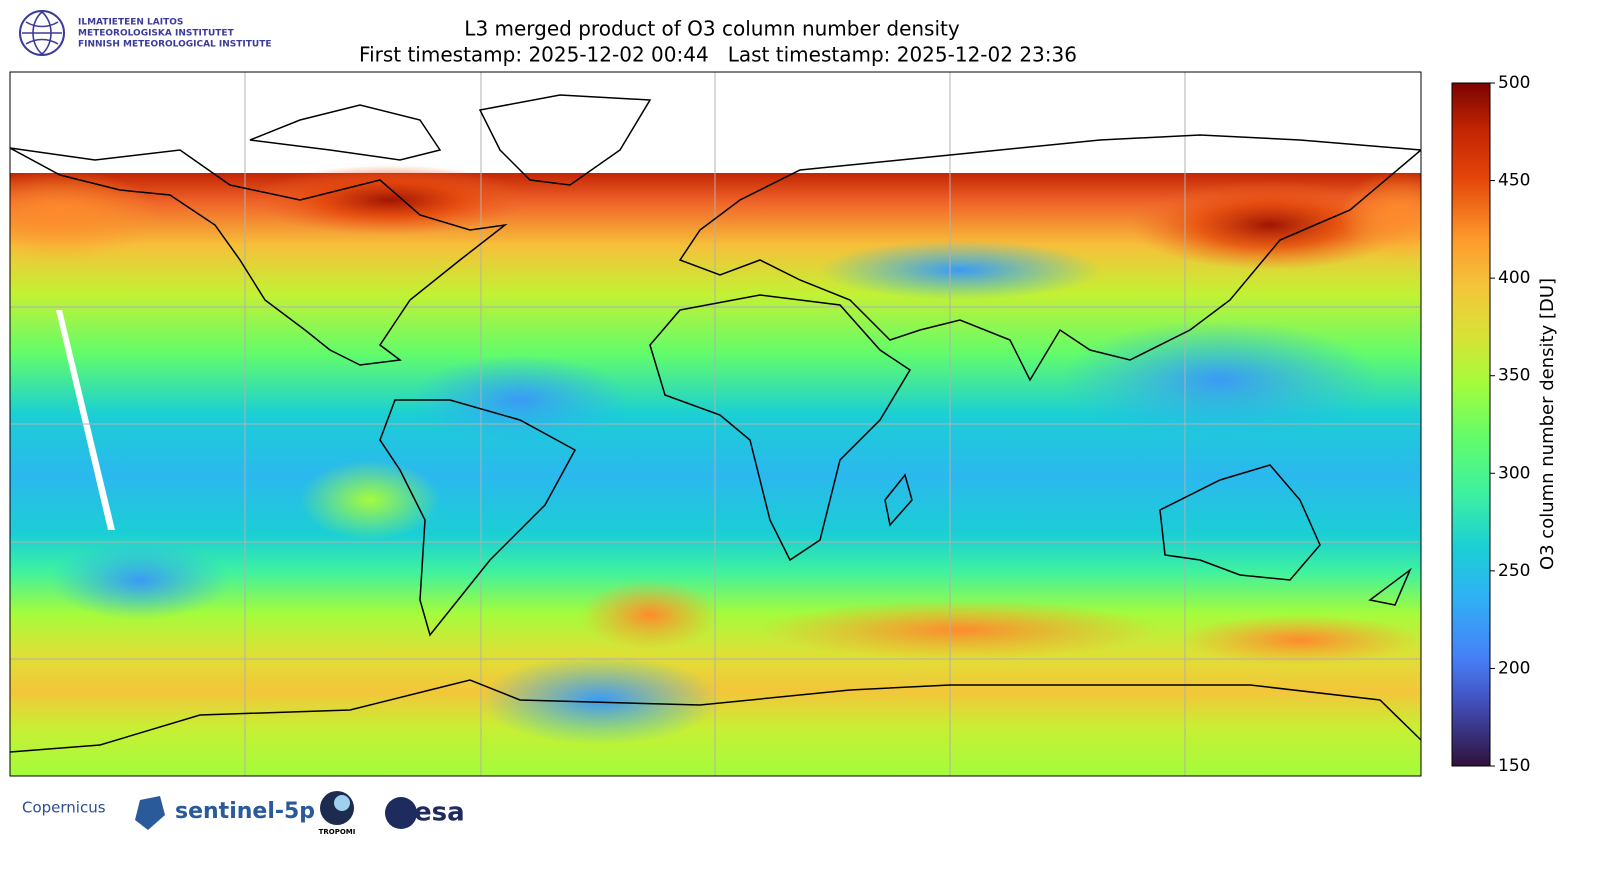  What do you see at coordinates (342, 803) in the screenshot?
I see `tropomi-icon` at bounding box center [342, 803].